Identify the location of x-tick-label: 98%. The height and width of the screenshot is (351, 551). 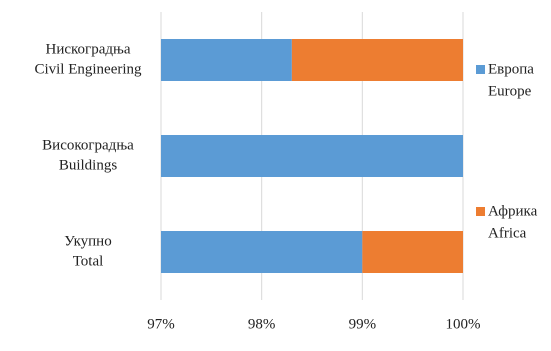
(262, 324).